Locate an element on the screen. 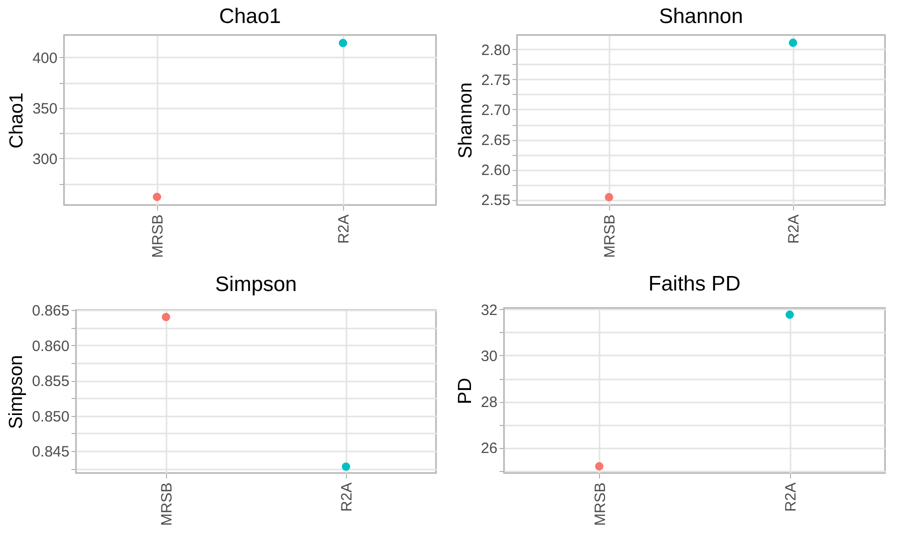 The height and width of the screenshot is (536, 897). y-tick-label: 0.845 is located at coordinates (51, 452).